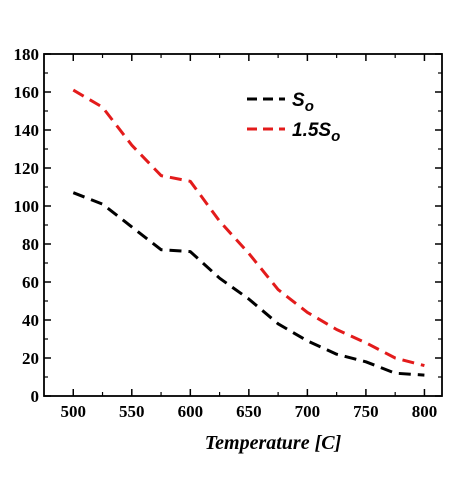  I want to click on x-tick-label: 700, so click(308, 411).